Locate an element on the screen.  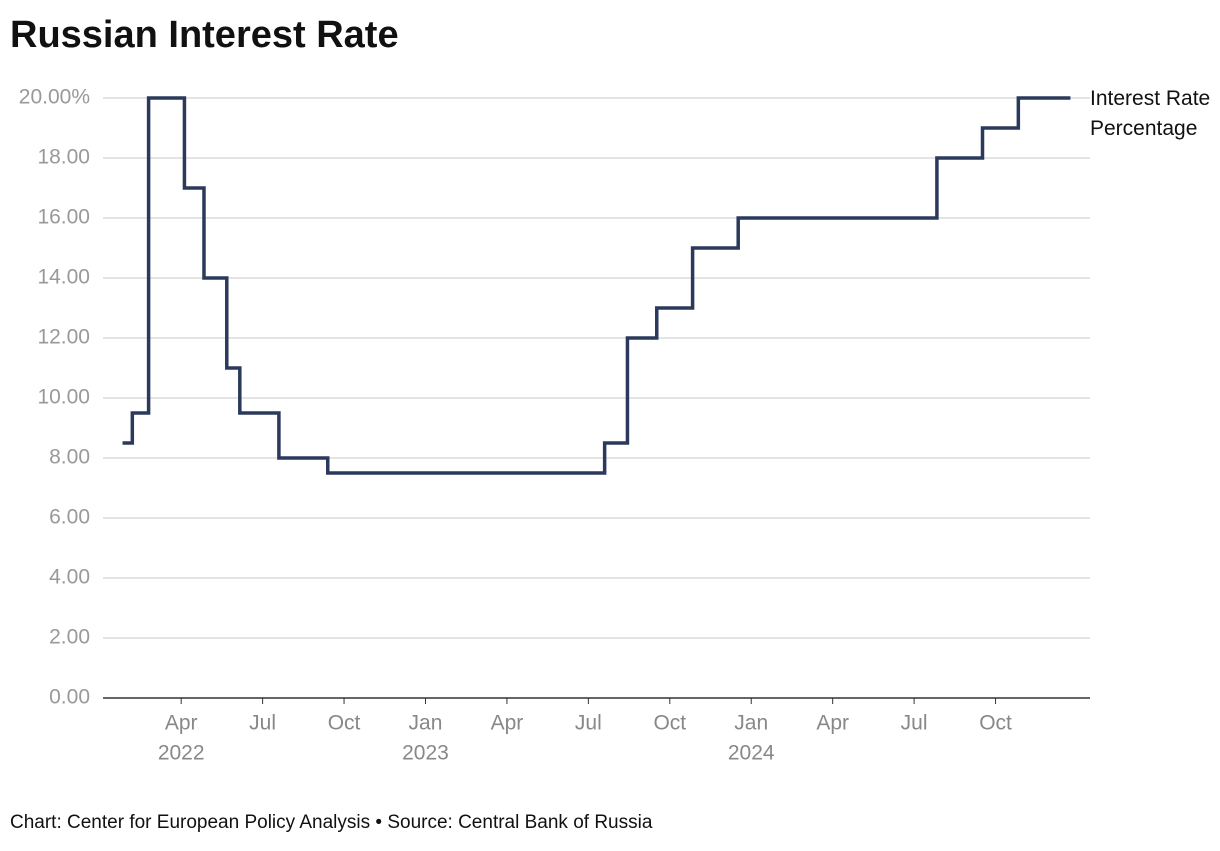
y-tick-label: 8.00 is located at coordinates (69, 457).